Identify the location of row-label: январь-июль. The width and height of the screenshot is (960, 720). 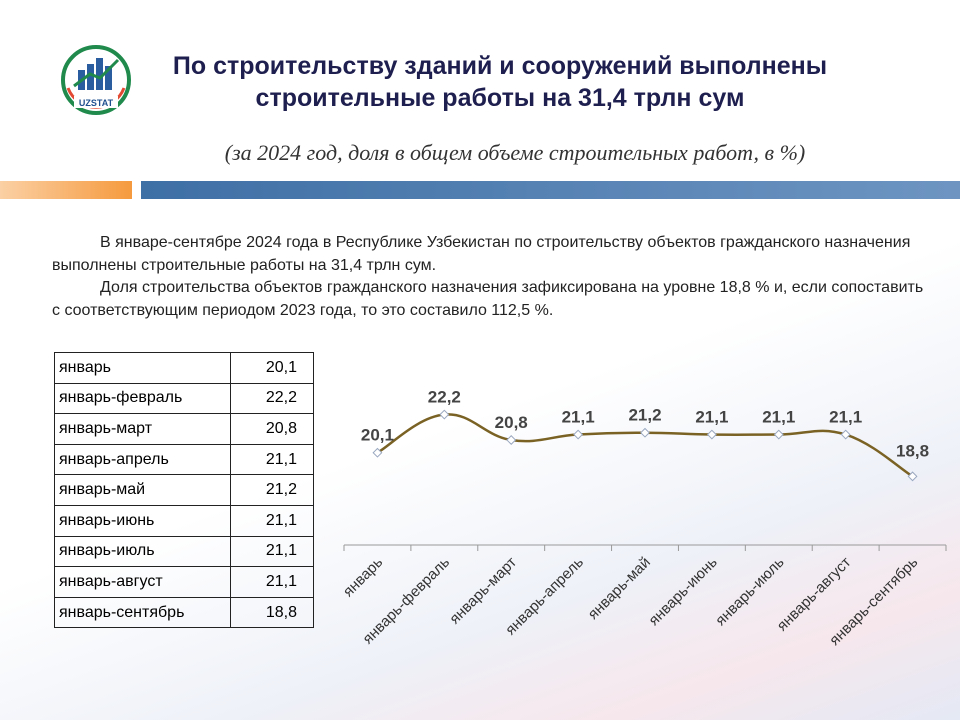
(142, 551).